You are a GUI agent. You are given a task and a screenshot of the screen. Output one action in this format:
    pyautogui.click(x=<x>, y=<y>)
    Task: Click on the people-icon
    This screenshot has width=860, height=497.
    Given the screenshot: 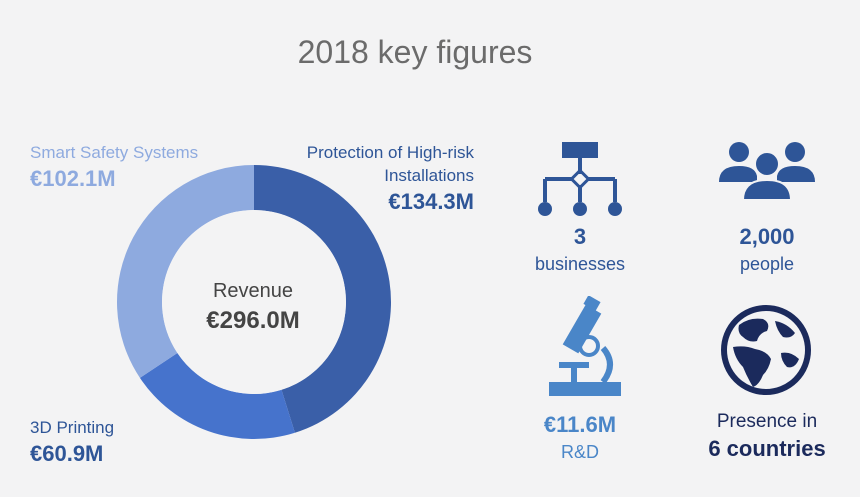 What is the action you would take?
    pyautogui.click(x=767, y=171)
    